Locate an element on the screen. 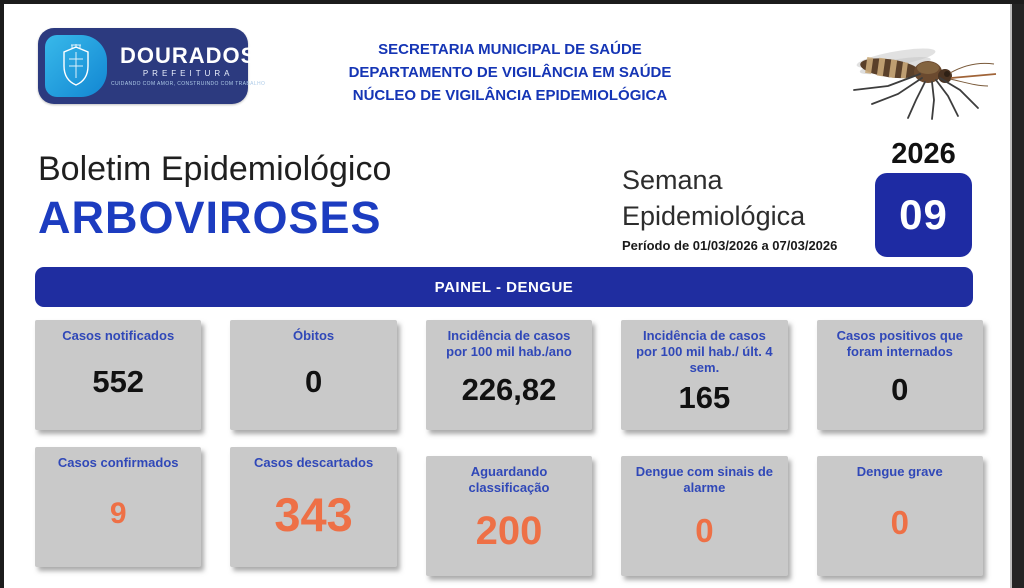 The height and width of the screenshot is (588, 1024). stat-card-internados: Casos positivos que foram internados 0 is located at coordinates (899, 375).